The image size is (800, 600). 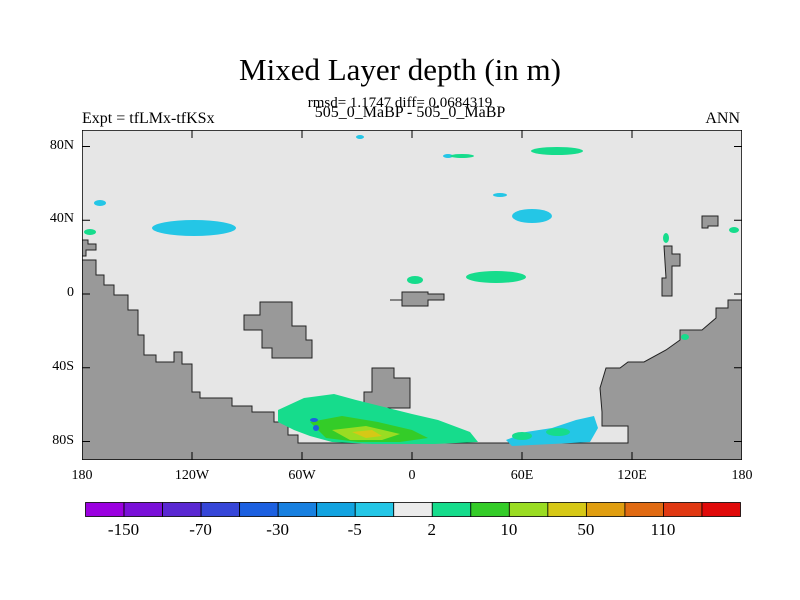 What do you see at coordinates (148, 118) in the screenshot?
I see `experiment-label: Expt = tfLMx-tfKSx` at bounding box center [148, 118].